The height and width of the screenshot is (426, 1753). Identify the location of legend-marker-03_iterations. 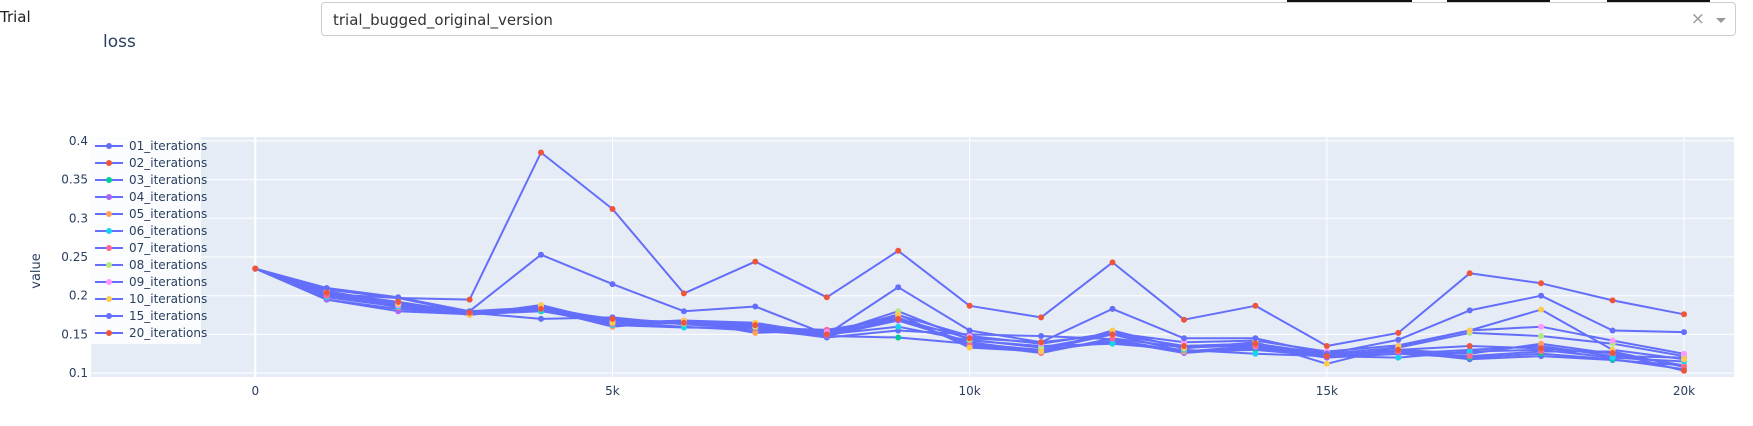
(109, 180).